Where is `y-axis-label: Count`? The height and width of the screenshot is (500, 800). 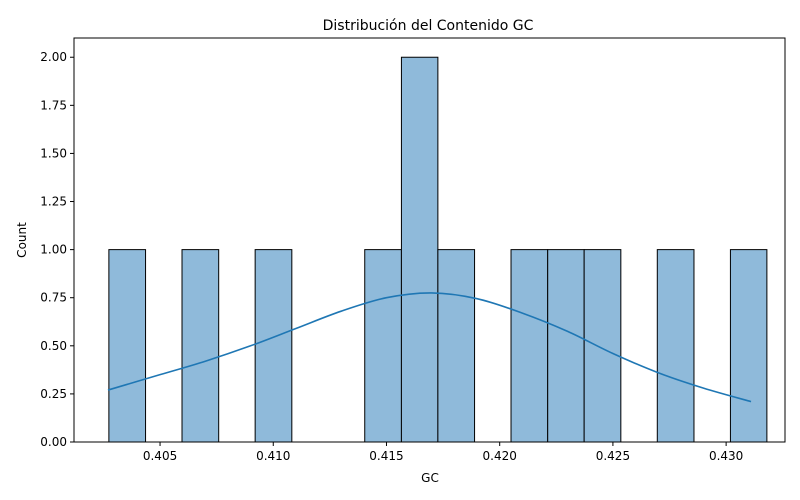
y-axis-label: Count is located at coordinates (22, 240).